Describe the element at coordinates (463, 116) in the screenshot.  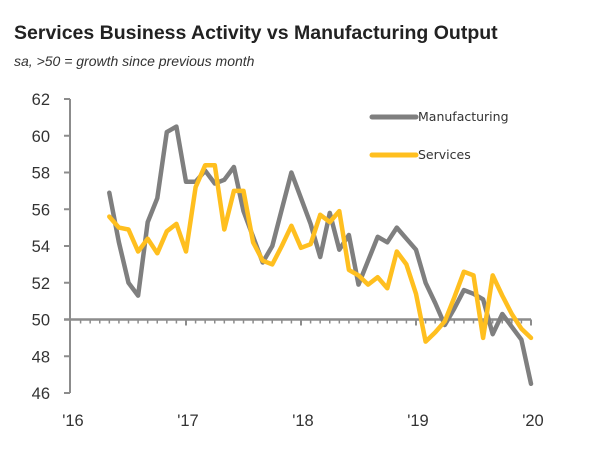
I see `legend-label-manufacturing: Manufacturing` at that location.